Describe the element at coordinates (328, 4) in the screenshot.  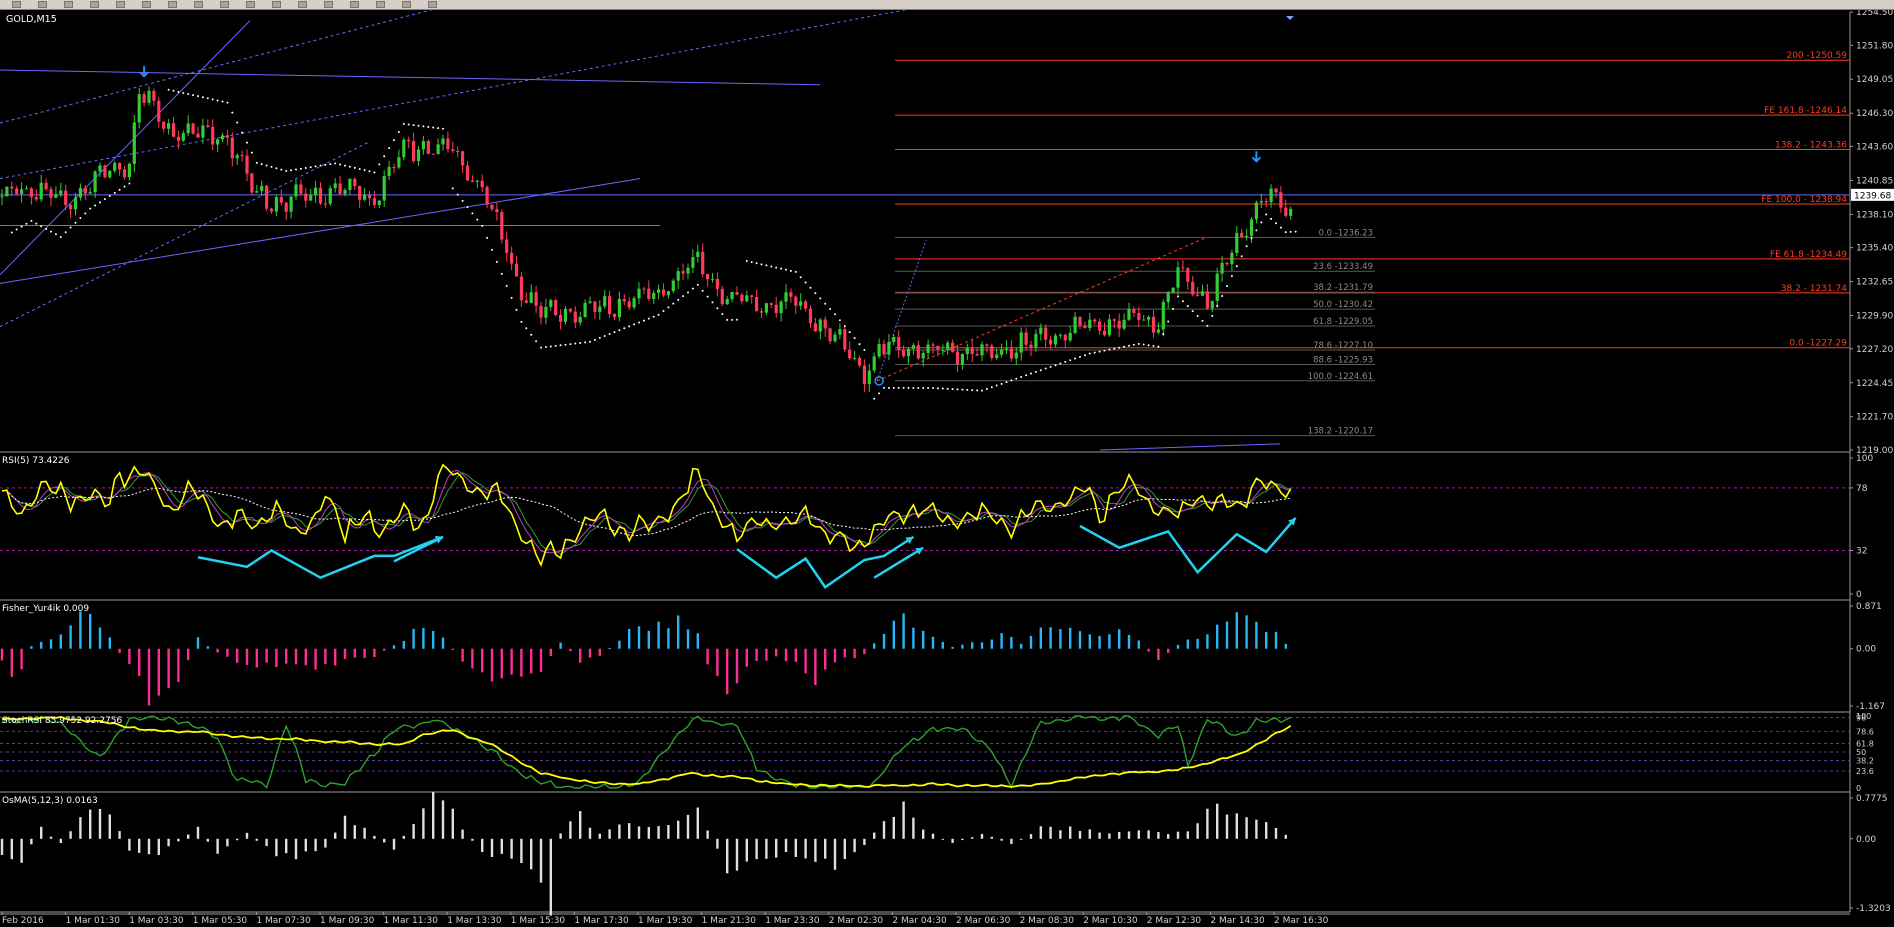
I see `crosshair-icon` at that location.